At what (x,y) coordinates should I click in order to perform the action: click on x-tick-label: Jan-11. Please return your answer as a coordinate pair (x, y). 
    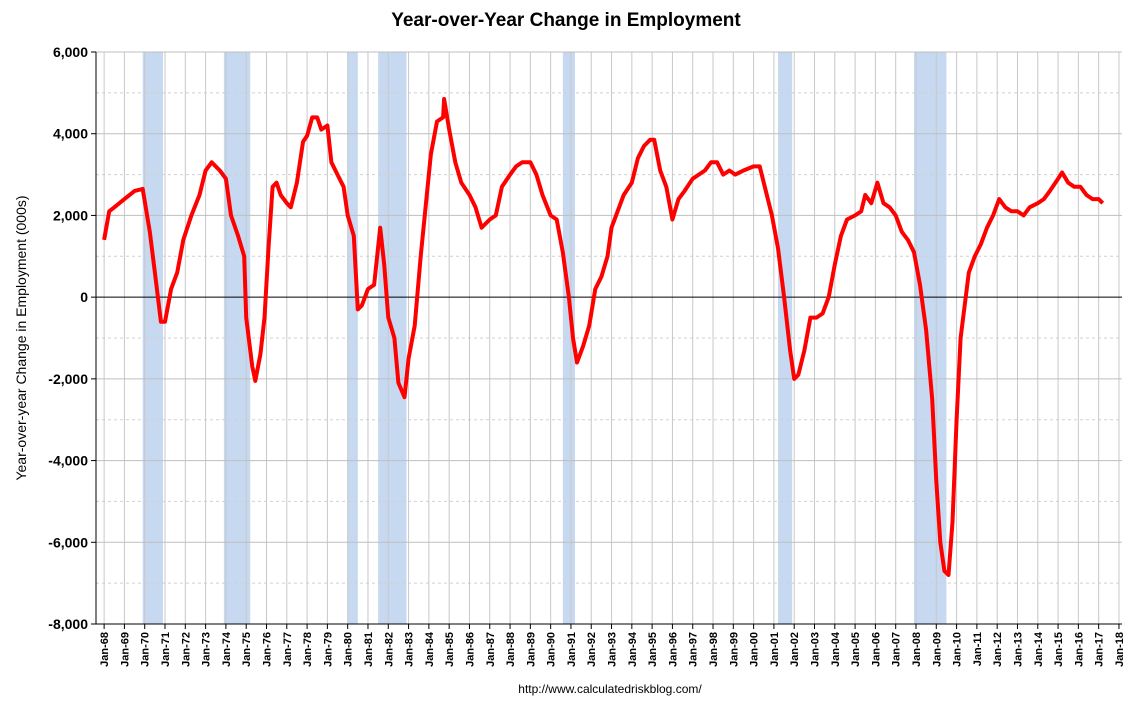
    Looking at the image, I should click on (978, 649).